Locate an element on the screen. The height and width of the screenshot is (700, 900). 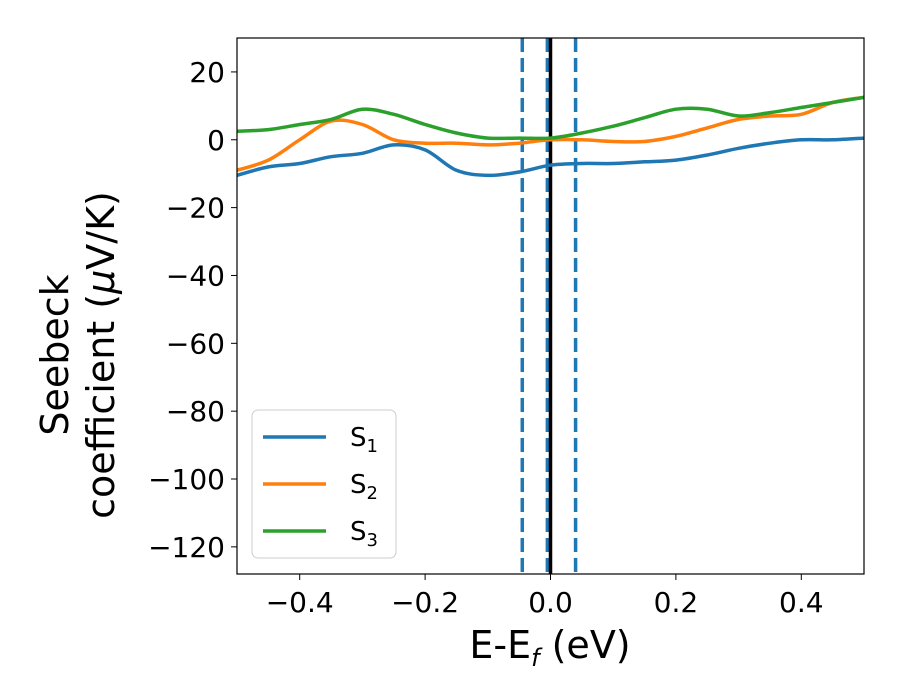
y-axis-title-line1: Seebeck is located at coordinates (55, 354).